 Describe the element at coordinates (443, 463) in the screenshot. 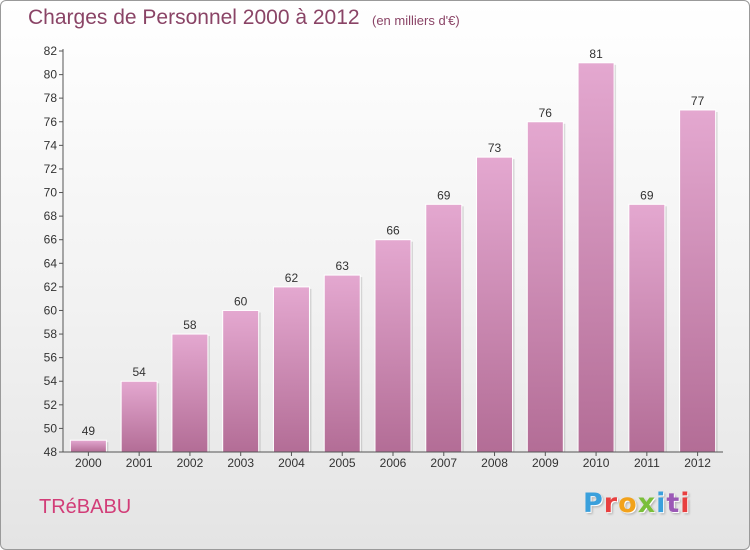

I see `x-tick-label-2007: 2007` at that location.